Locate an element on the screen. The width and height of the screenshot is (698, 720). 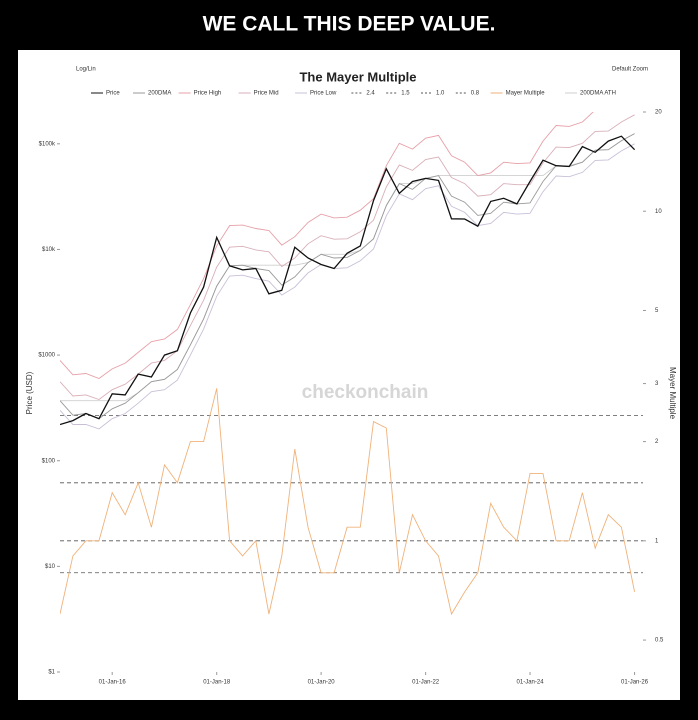
legend-label: Price Mid is located at coordinates (266, 94).